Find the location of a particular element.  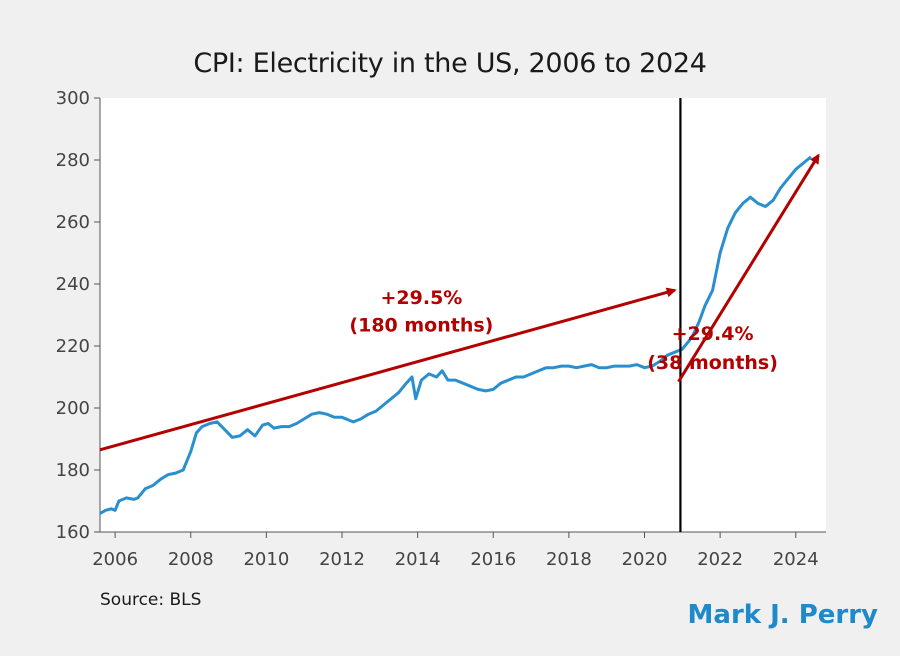

x-tick-label: 2020 is located at coordinates (645, 559).